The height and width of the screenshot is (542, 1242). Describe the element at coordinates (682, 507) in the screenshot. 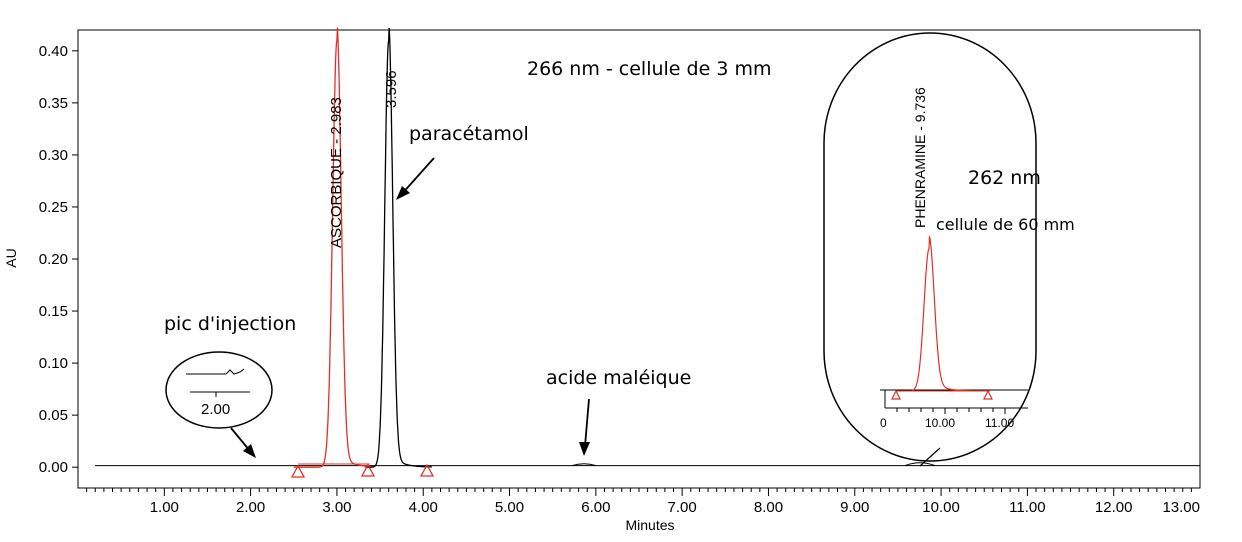

I see `x-tick-label: 7.00` at that location.